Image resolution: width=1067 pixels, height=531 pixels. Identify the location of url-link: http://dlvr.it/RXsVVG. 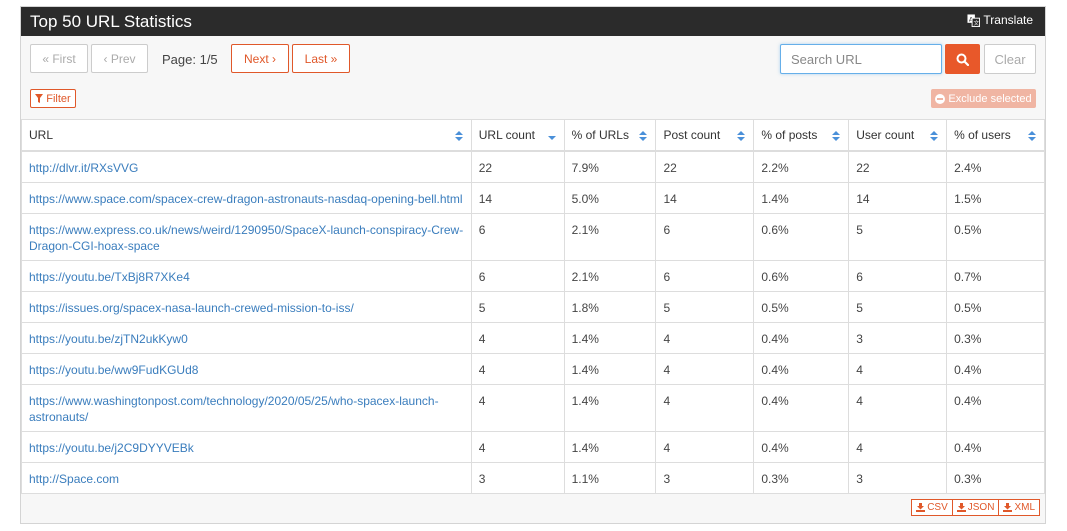
(84, 167).